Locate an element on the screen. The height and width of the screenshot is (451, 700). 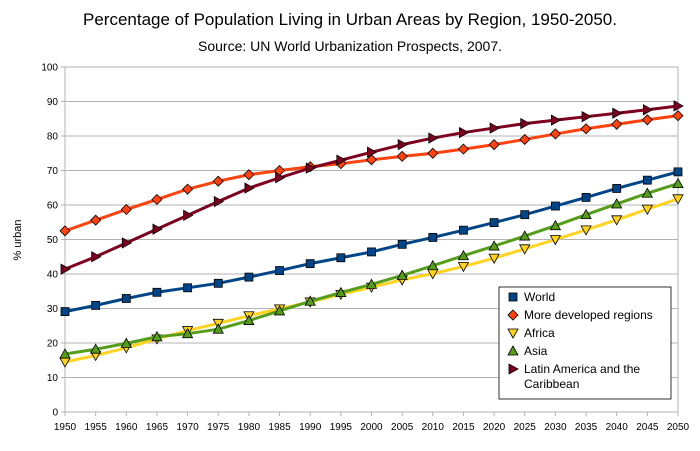
x-tick-label: 2050 is located at coordinates (678, 427).